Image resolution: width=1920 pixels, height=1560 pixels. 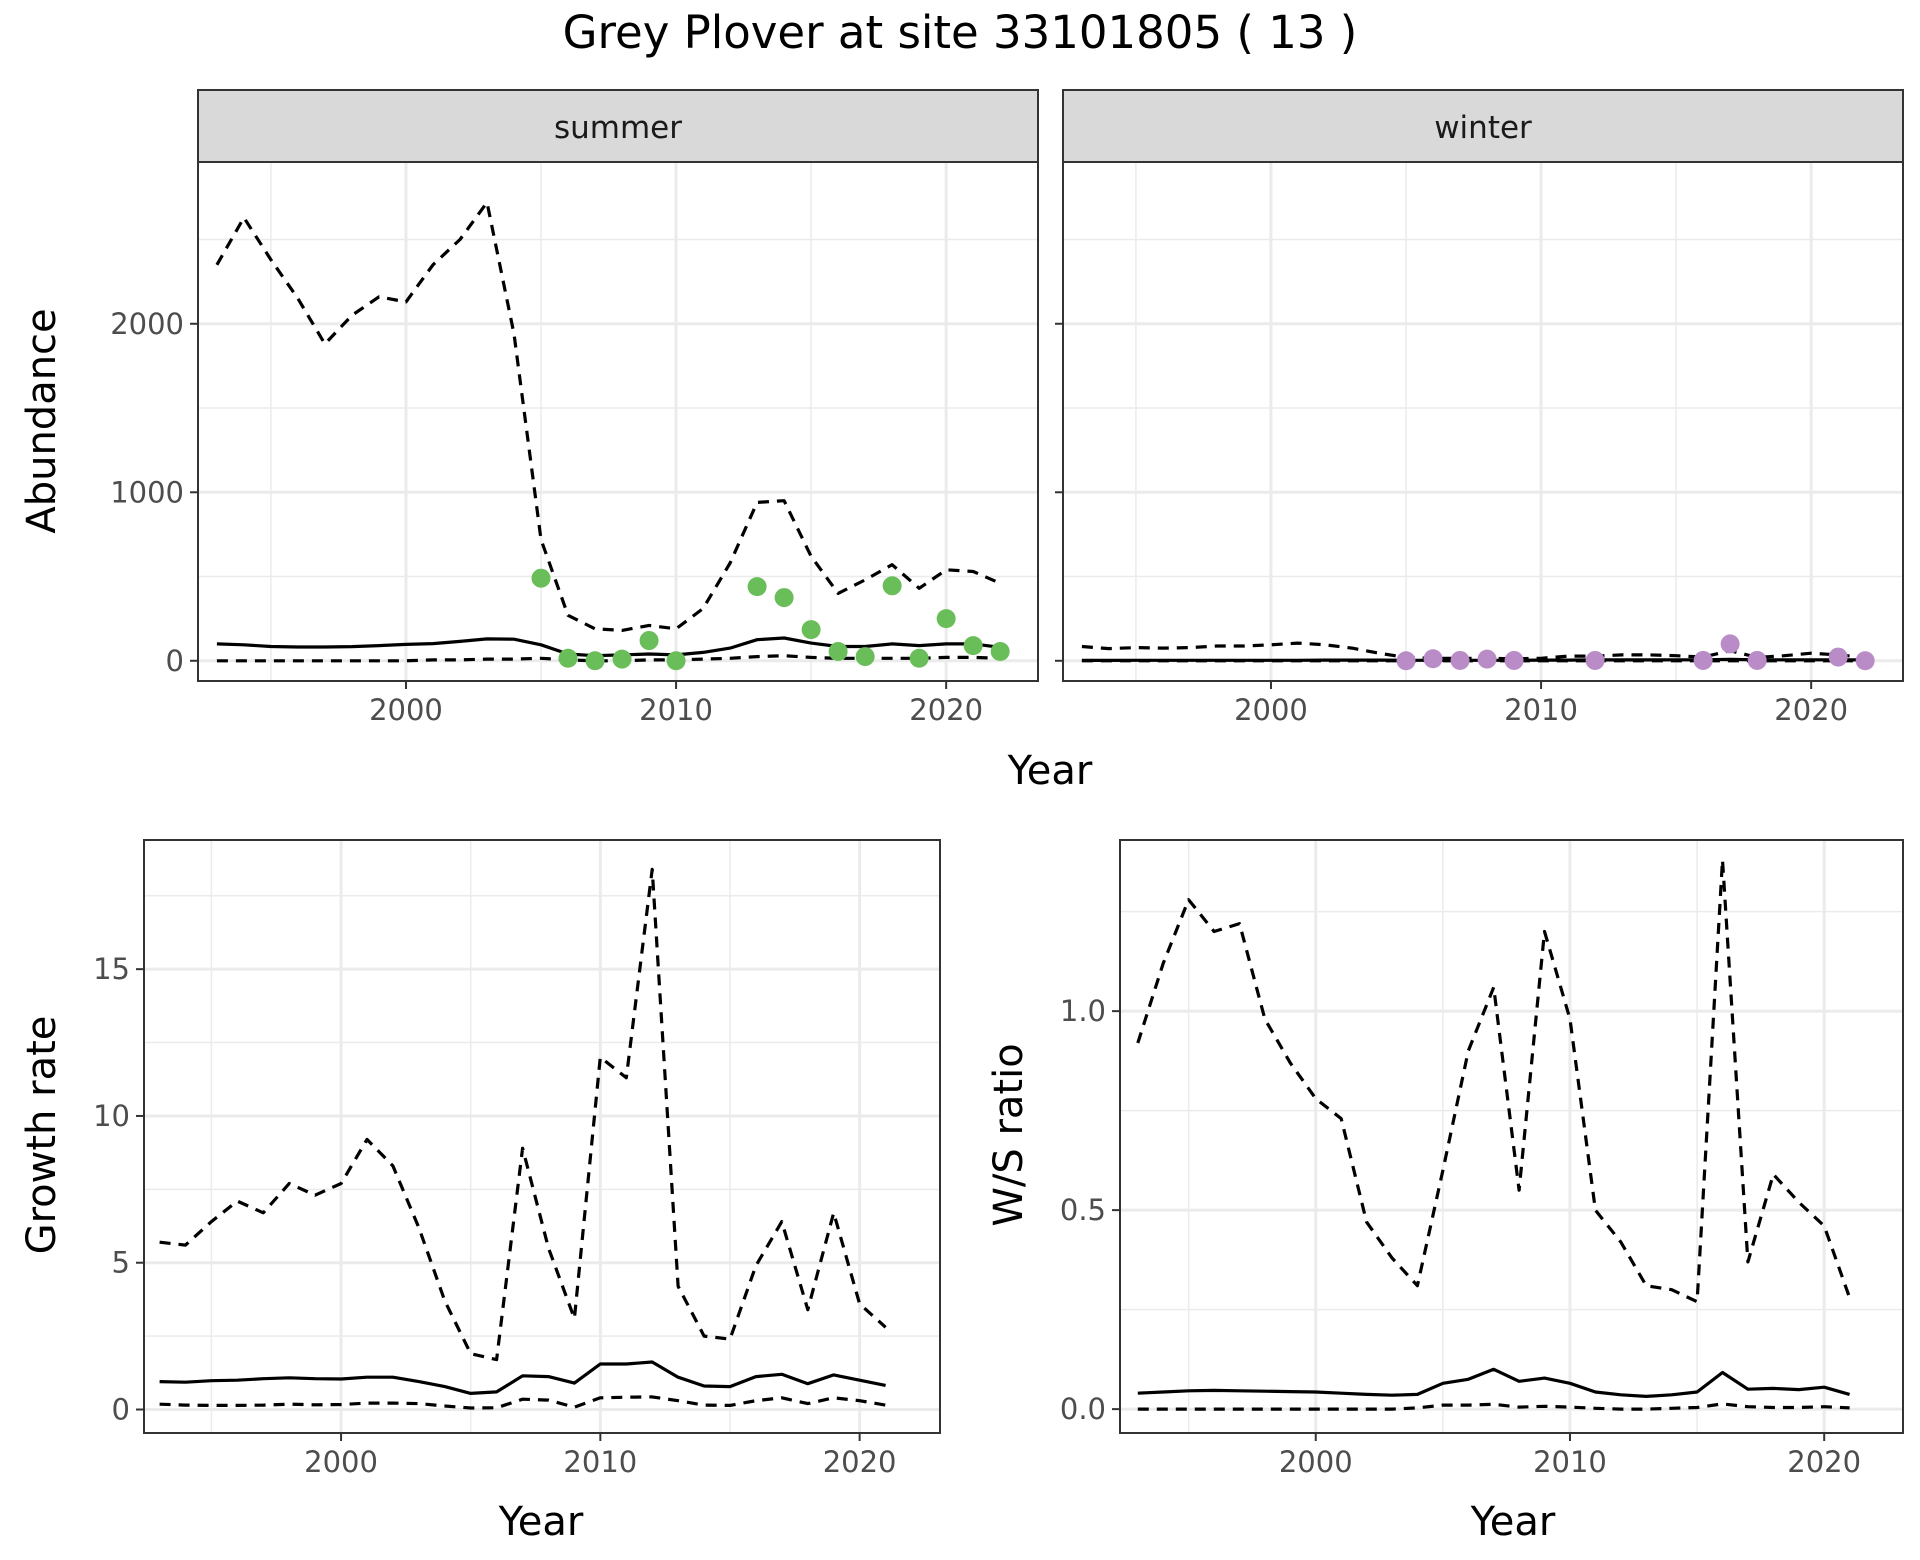 I want to click on winter-mean-line, so click(x=1473, y=660).